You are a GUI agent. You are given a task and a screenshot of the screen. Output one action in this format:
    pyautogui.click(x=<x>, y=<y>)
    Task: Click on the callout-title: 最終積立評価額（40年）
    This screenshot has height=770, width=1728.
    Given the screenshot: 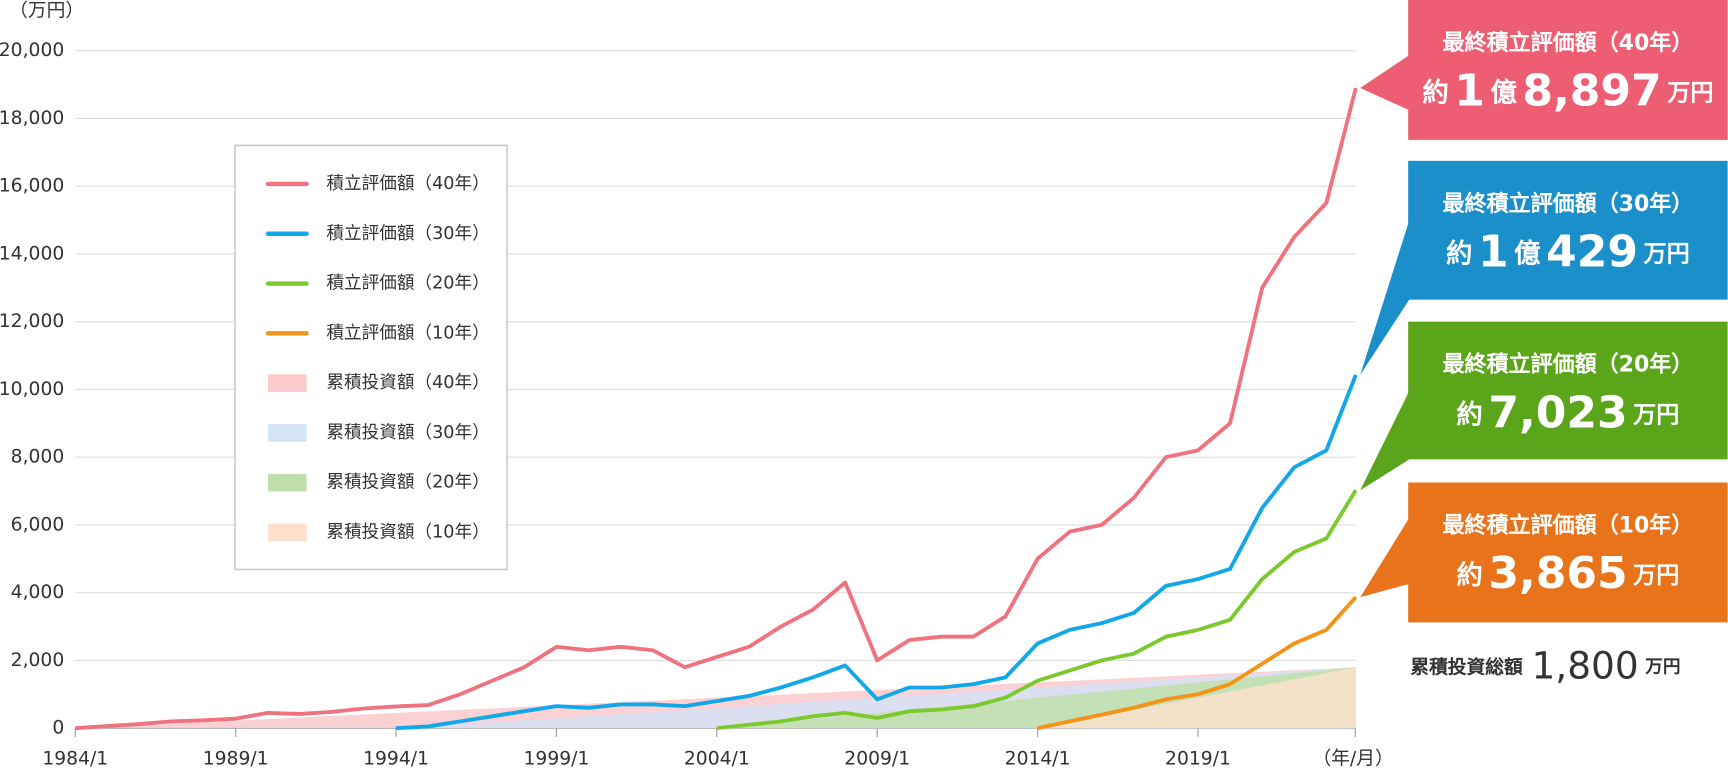 What is the action you would take?
    pyautogui.click(x=1568, y=43)
    